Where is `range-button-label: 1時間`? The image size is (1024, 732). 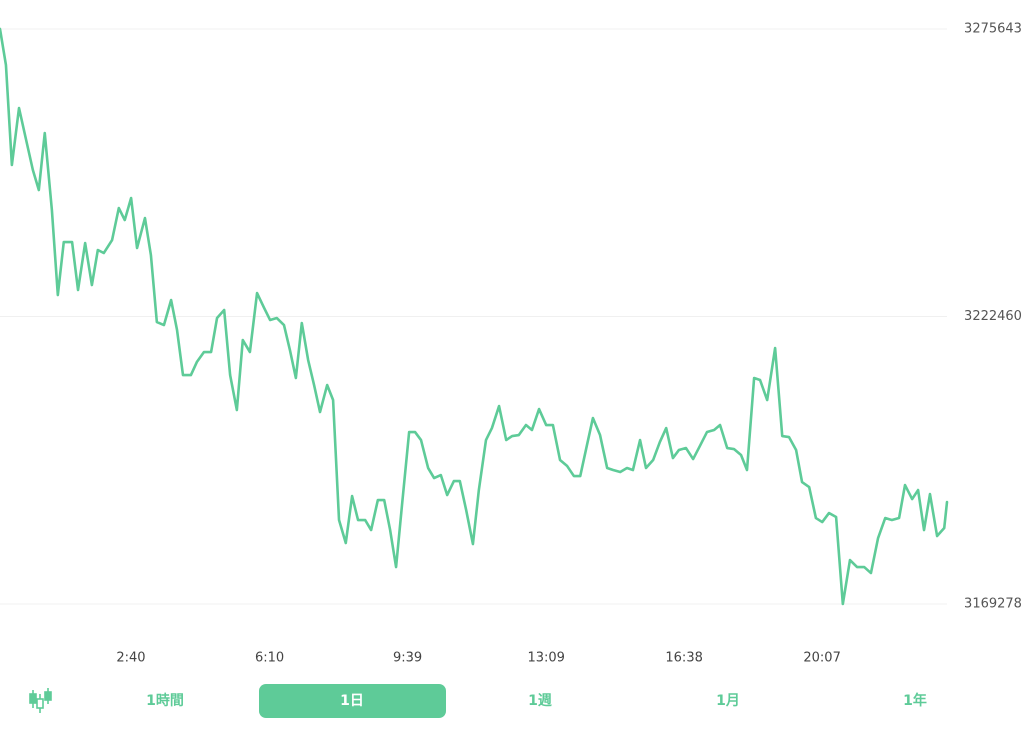 range-button-label: 1時間 is located at coordinates (165, 700).